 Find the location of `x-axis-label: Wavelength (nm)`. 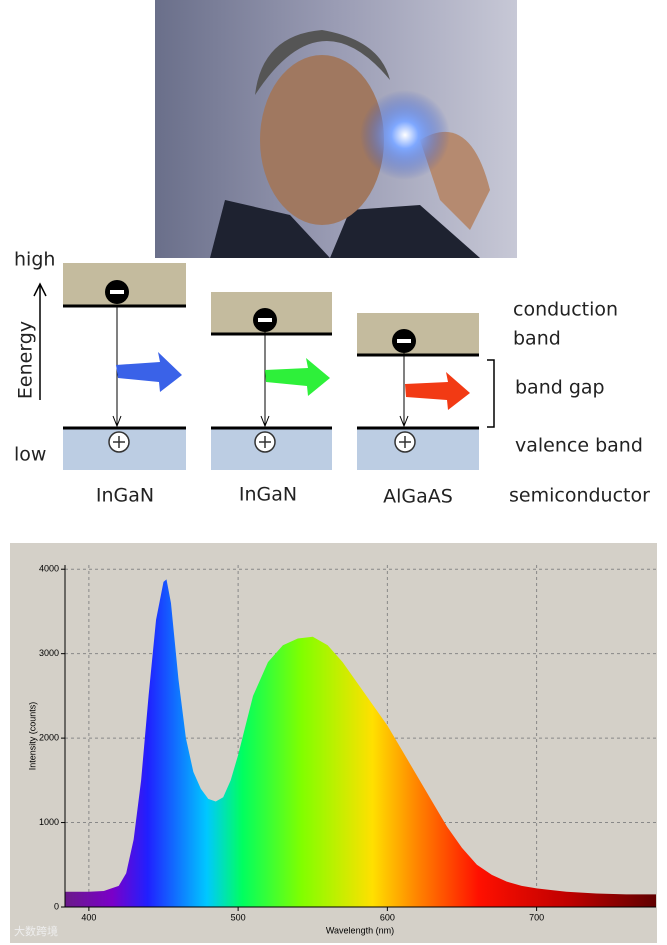

x-axis-label: Wavelength (nm) is located at coordinates (360, 930).